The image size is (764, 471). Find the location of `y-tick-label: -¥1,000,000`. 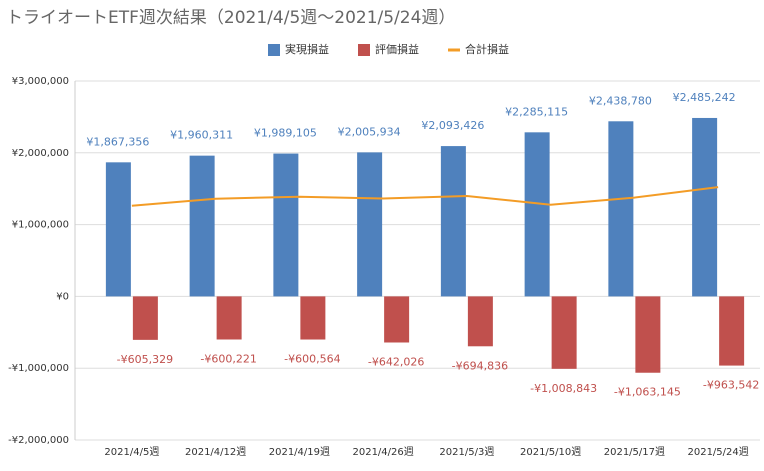

y-tick-label: -¥1,000,000 is located at coordinates (38, 368).